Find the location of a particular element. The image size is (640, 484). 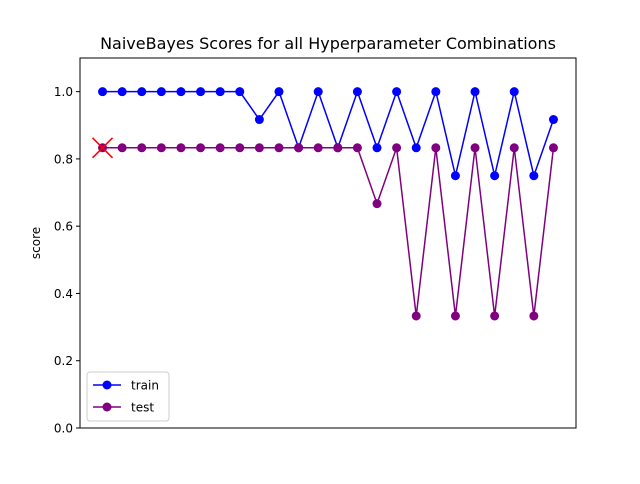

y-tick-label: 0.2 is located at coordinates (63, 361).